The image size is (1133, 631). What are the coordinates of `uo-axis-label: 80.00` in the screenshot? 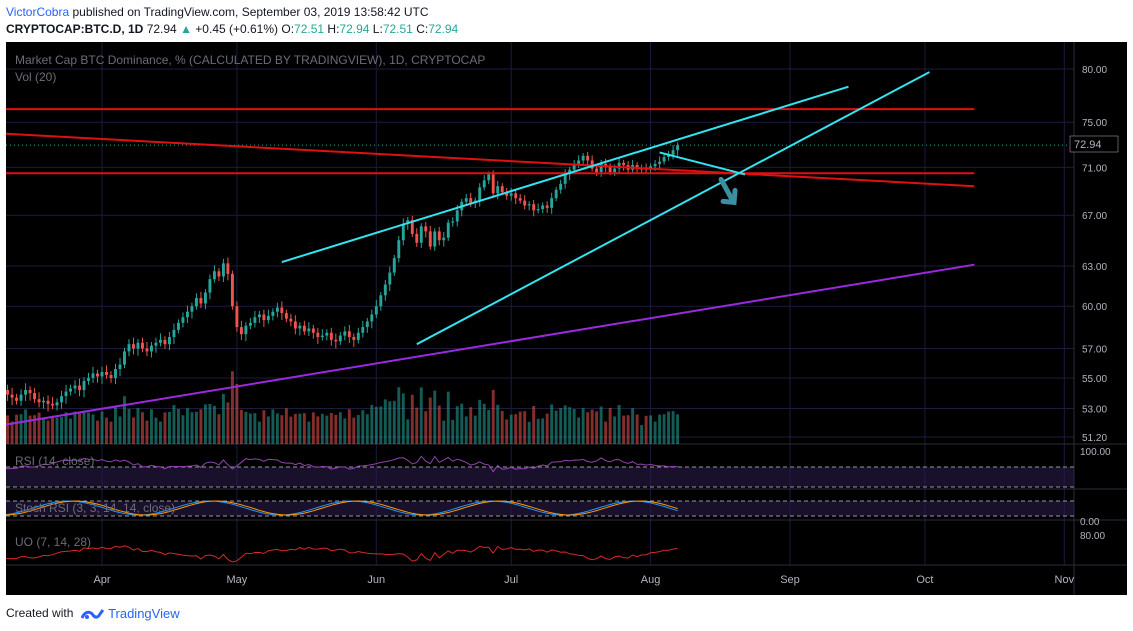 It's located at (1092, 536).